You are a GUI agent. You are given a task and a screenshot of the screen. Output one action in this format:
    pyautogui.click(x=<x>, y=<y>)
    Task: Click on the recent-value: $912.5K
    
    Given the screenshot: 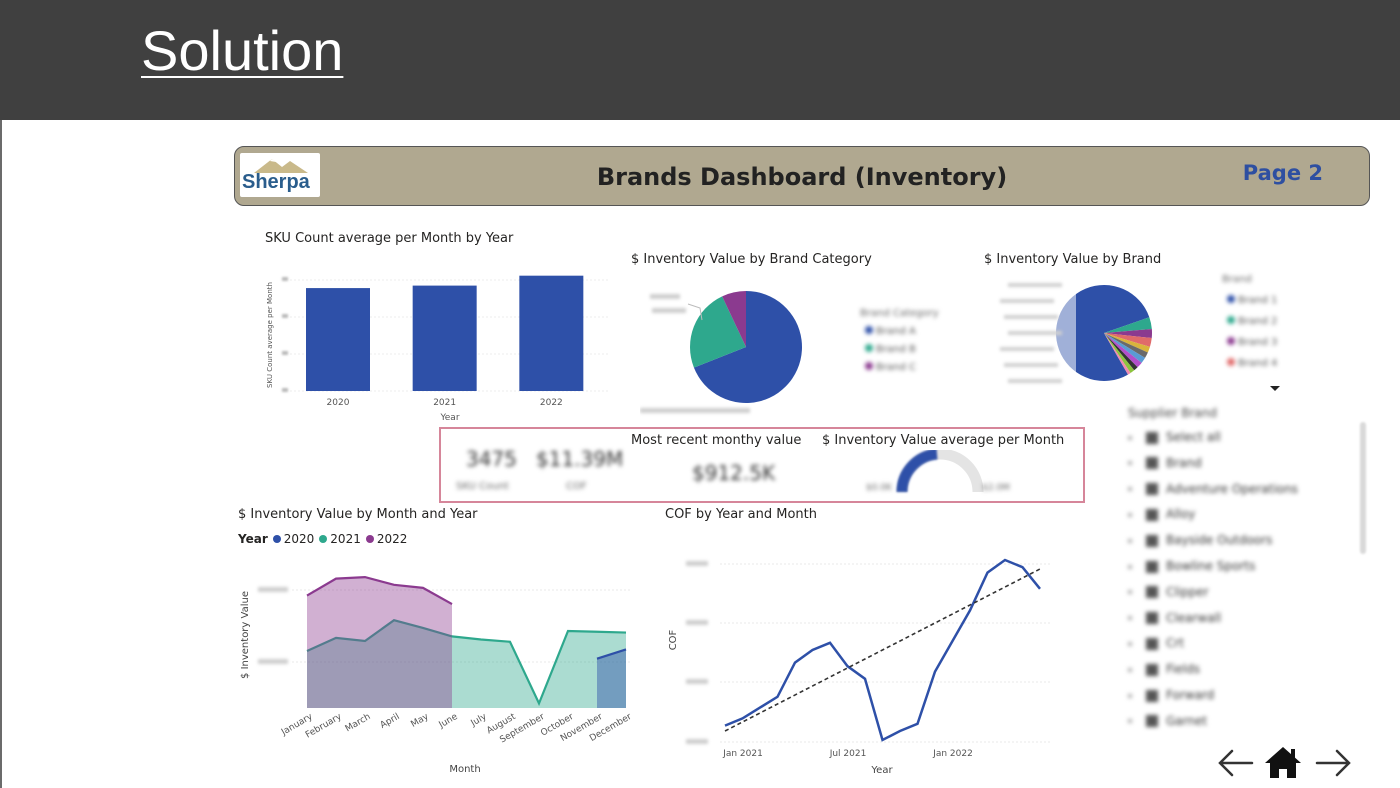 What is the action you would take?
    pyautogui.click(x=734, y=473)
    